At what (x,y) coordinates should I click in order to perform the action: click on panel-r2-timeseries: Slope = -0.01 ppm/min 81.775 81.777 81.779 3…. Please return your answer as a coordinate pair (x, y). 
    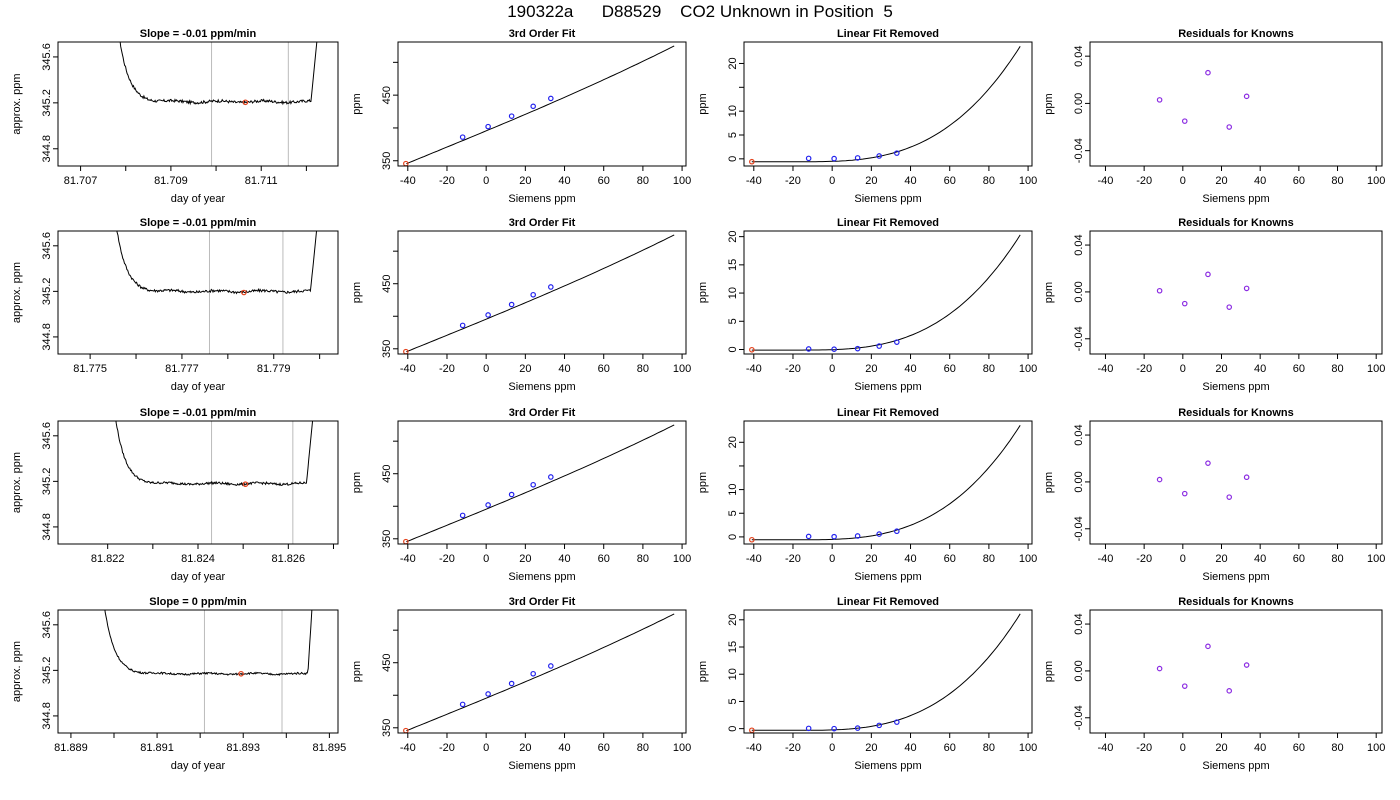
    Looking at the image, I should click on (175, 305).